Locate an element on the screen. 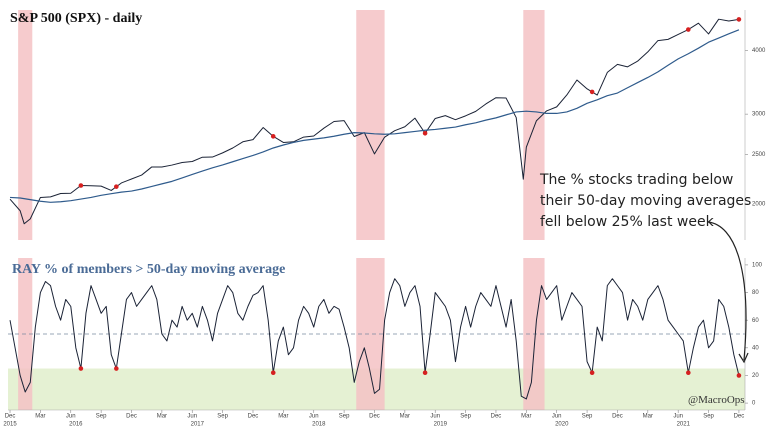 The image size is (768, 428). year-label: 2017 is located at coordinates (198, 425).